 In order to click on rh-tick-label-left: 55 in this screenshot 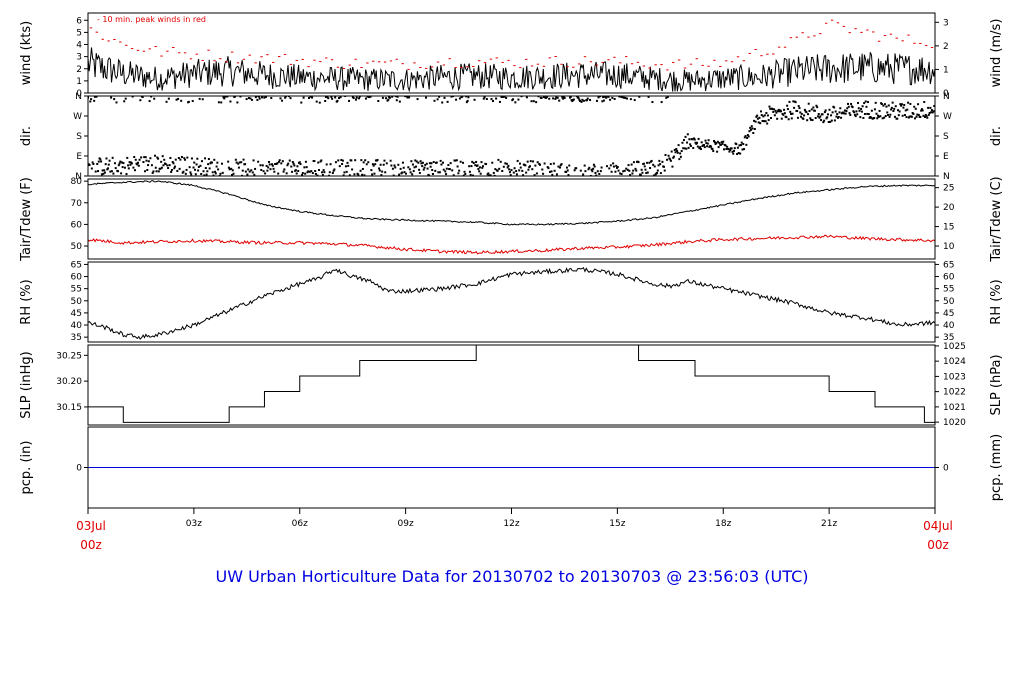, I will do `click(76, 290)`.